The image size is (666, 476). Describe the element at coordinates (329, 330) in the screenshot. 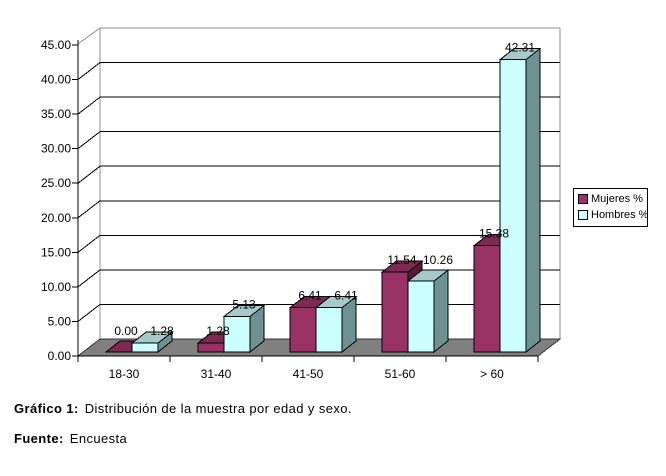

I see `bar-hombres-2-front` at that location.